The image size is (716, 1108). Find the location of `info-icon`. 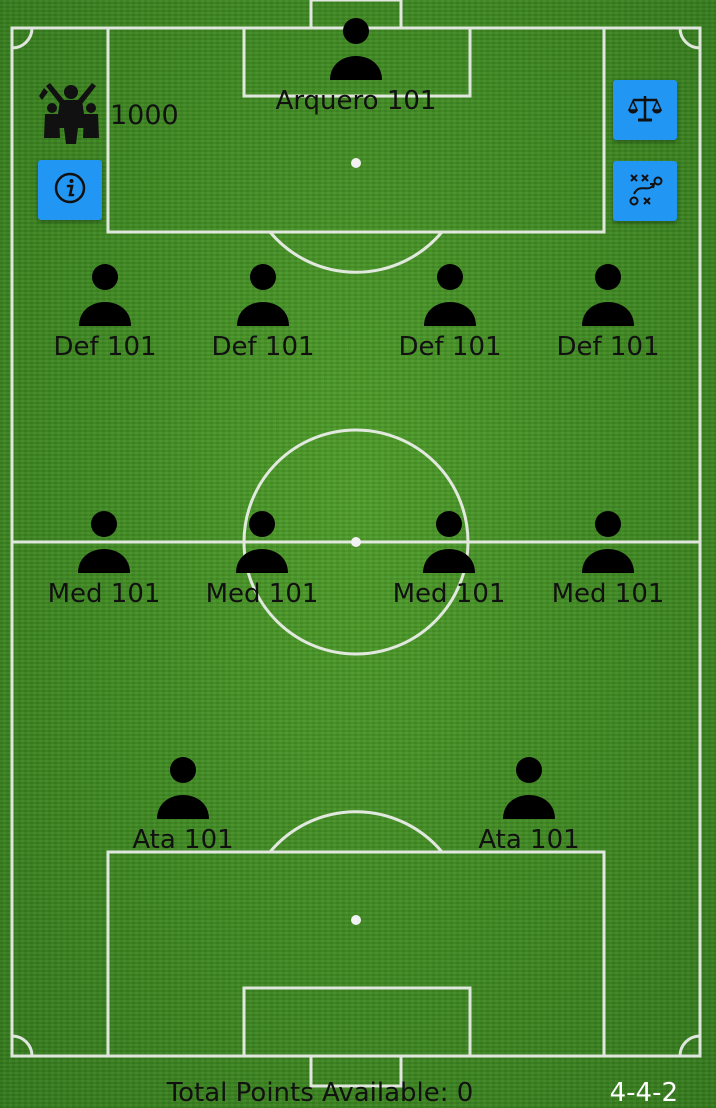

info-icon is located at coordinates (70, 190).